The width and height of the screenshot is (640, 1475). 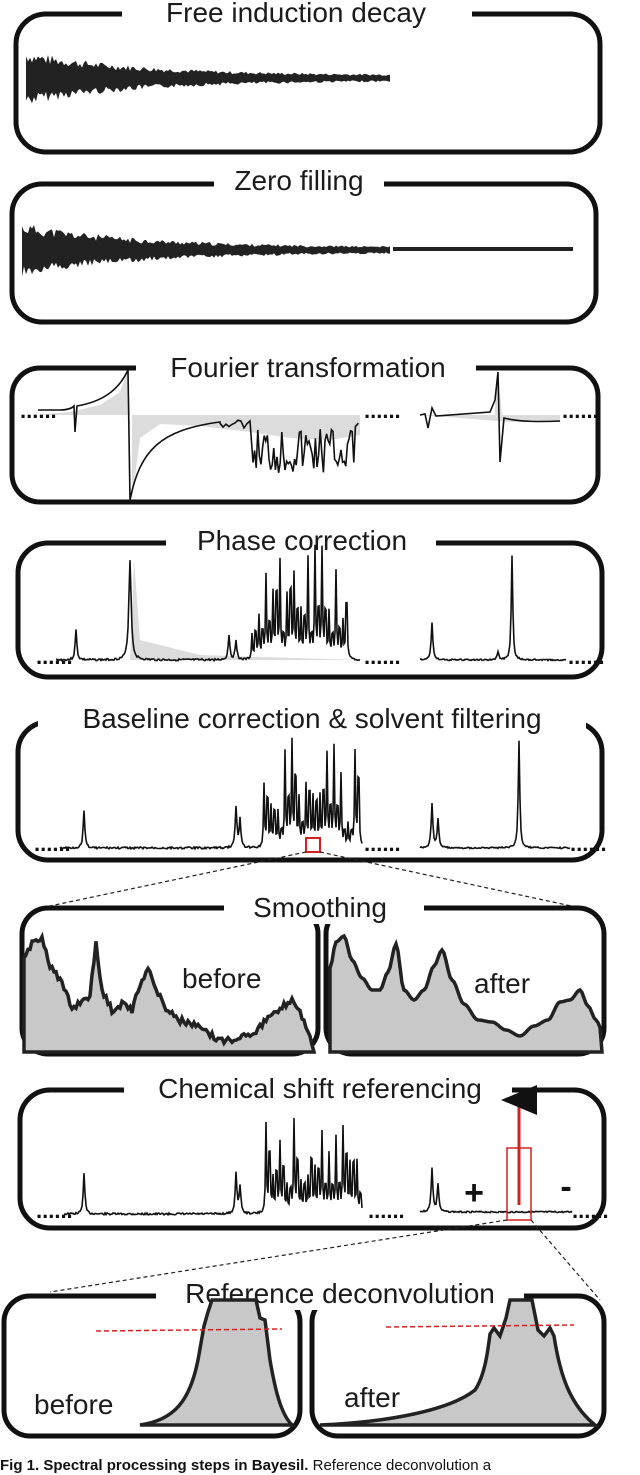 What do you see at coordinates (400, 1465) in the screenshot?
I see `caption-text: Reference deconvolution a` at bounding box center [400, 1465].